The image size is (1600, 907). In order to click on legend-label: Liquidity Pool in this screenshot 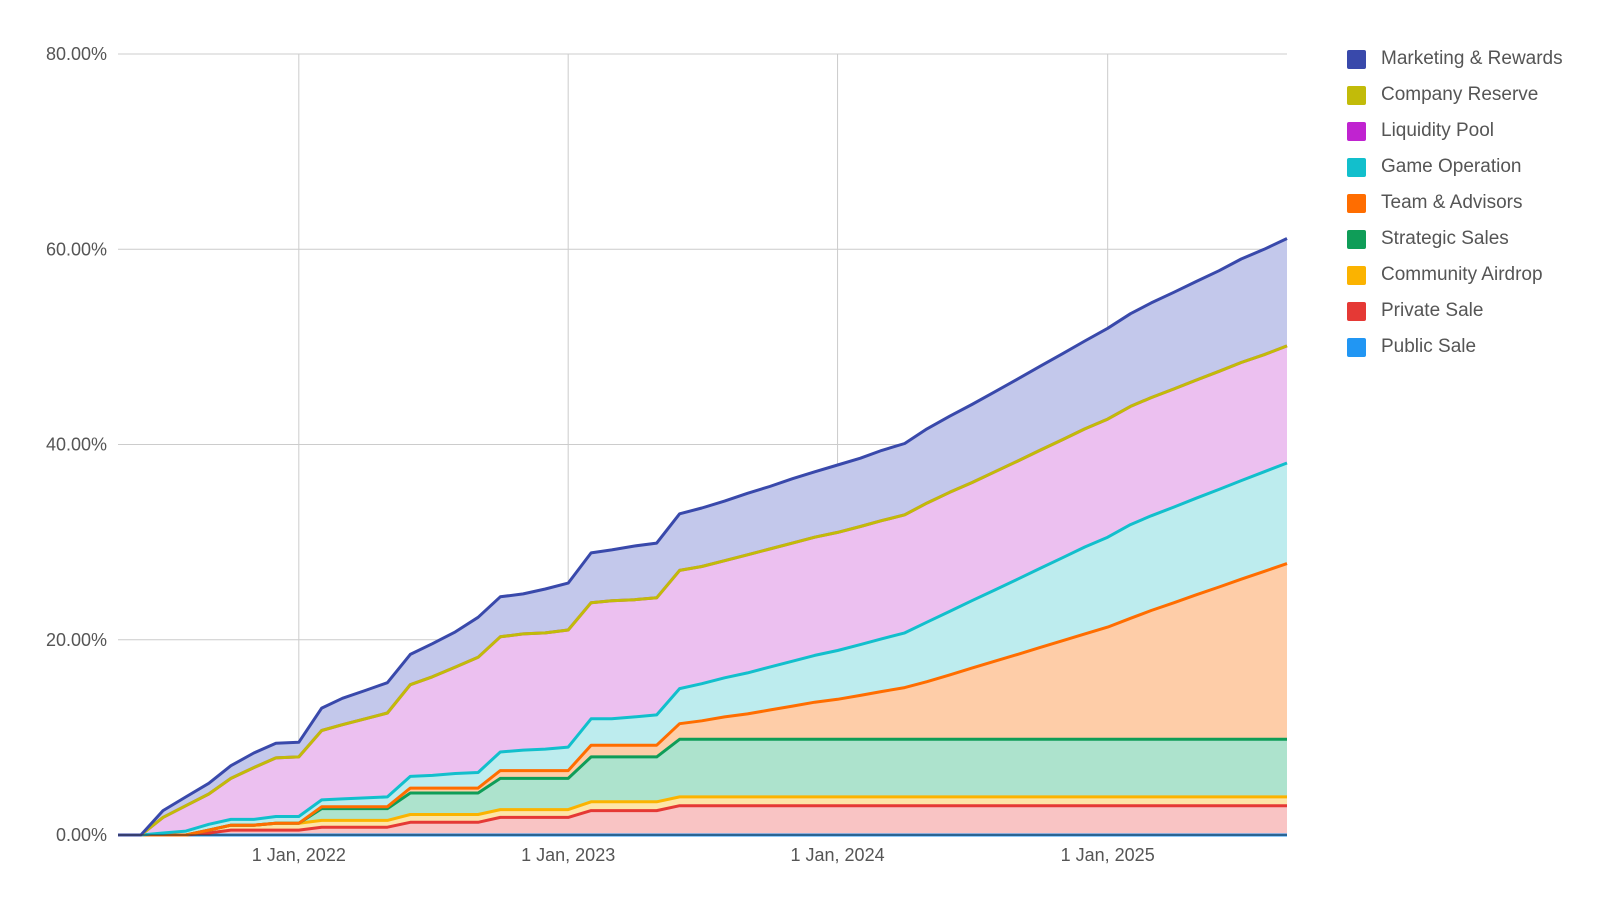, I will do `click(1438, 130)`.